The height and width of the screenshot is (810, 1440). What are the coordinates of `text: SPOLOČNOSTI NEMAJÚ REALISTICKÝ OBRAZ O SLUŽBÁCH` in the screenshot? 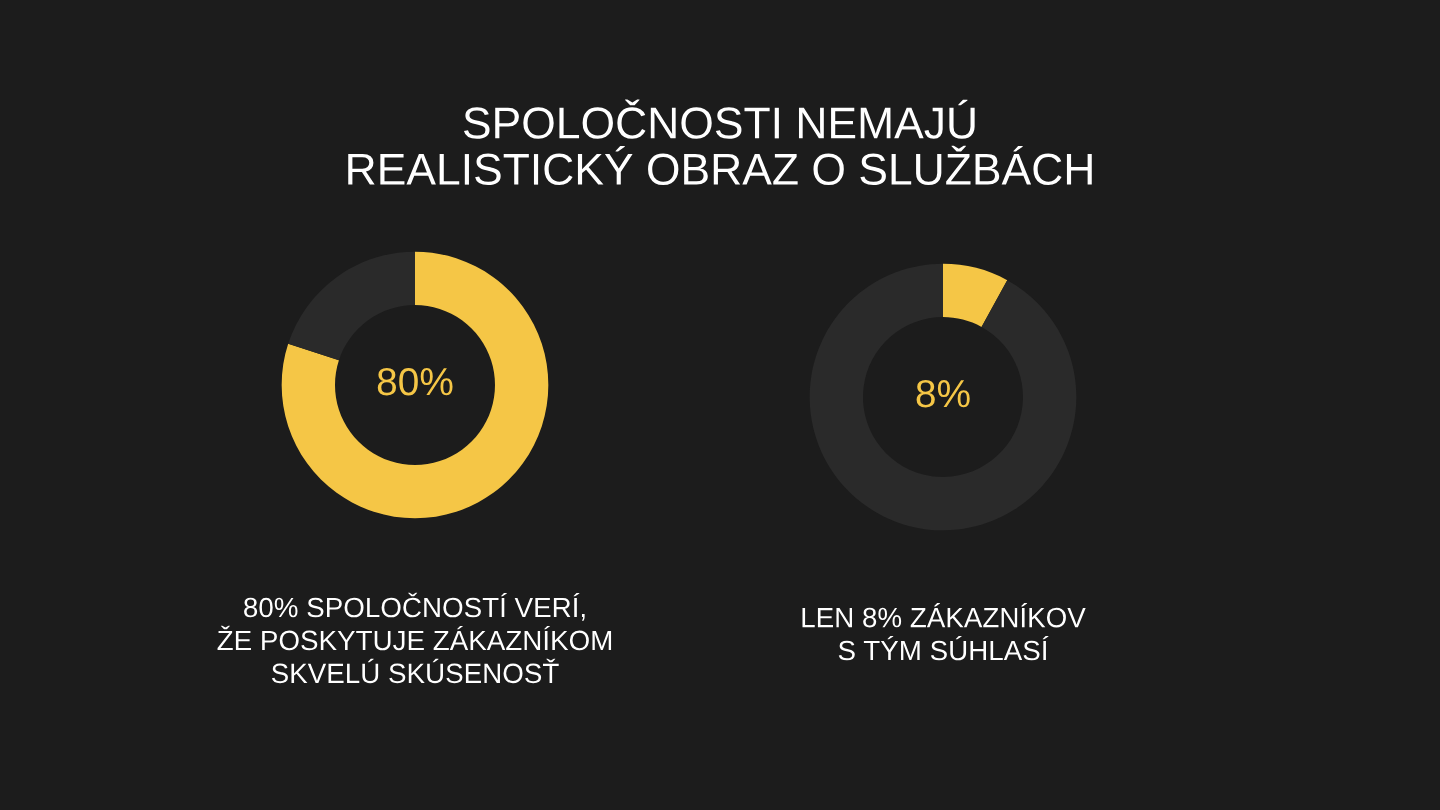 It's located at (720, 142).